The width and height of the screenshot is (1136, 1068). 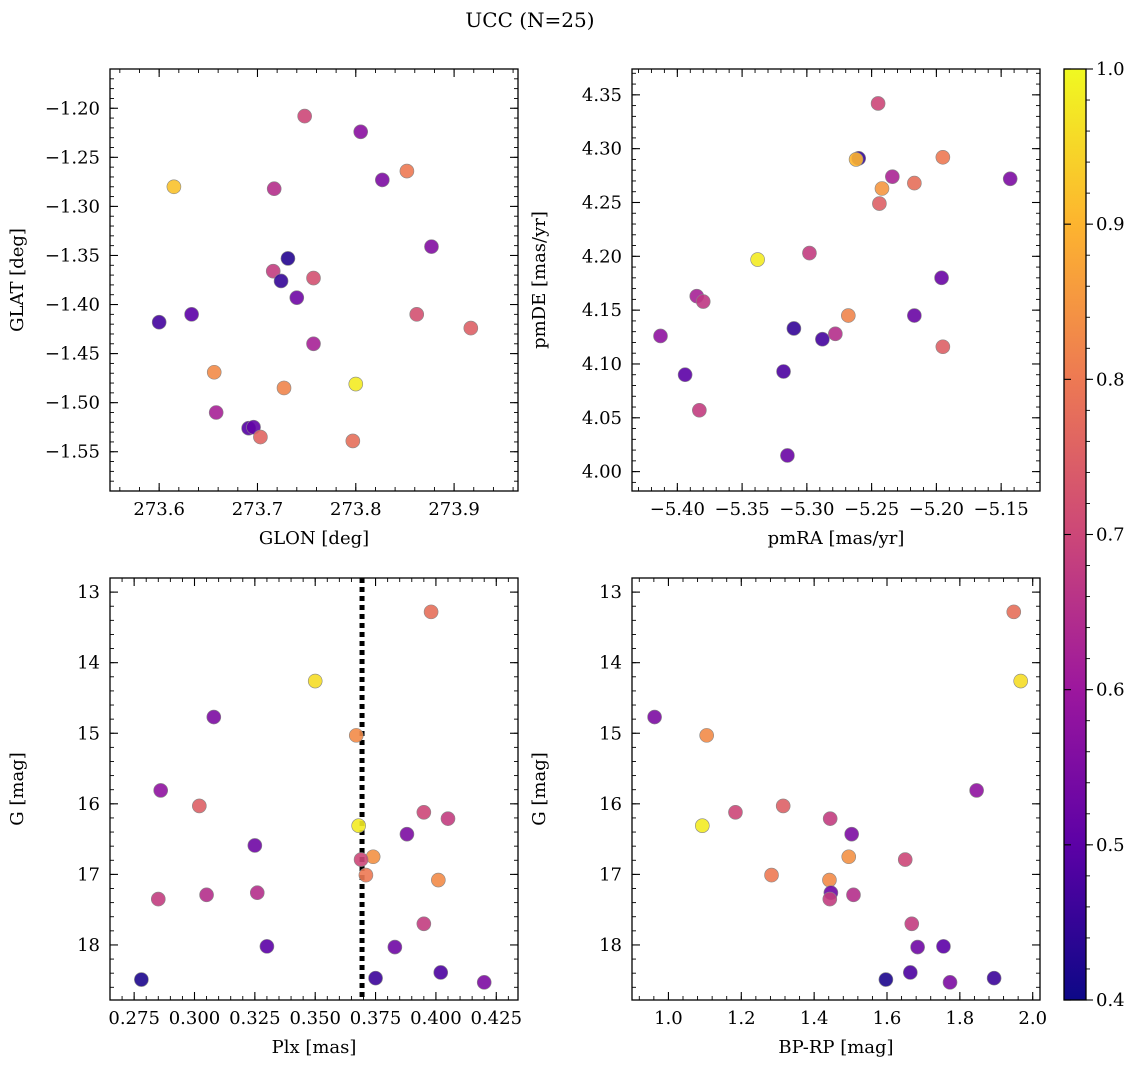 What do you see at coordinates (258, 509) in the screenshot?
I see `x-tick-label: 273.7` at bounding box center [258, 509].